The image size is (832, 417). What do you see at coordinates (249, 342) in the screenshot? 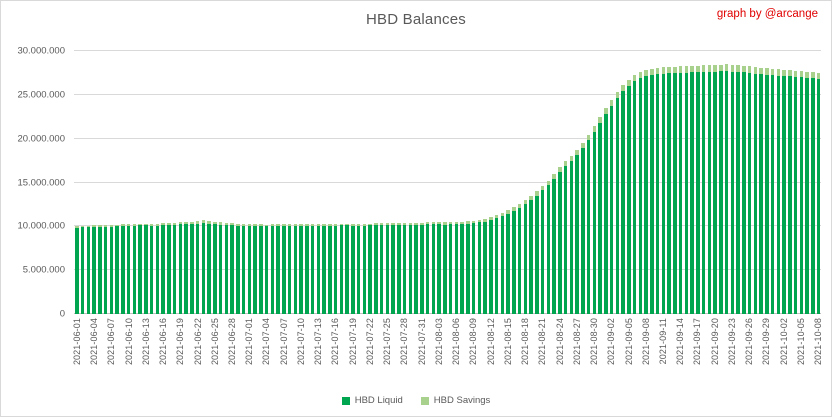
I see `x-axis-label: 2021-07-01` at bounding box center [249, 342].